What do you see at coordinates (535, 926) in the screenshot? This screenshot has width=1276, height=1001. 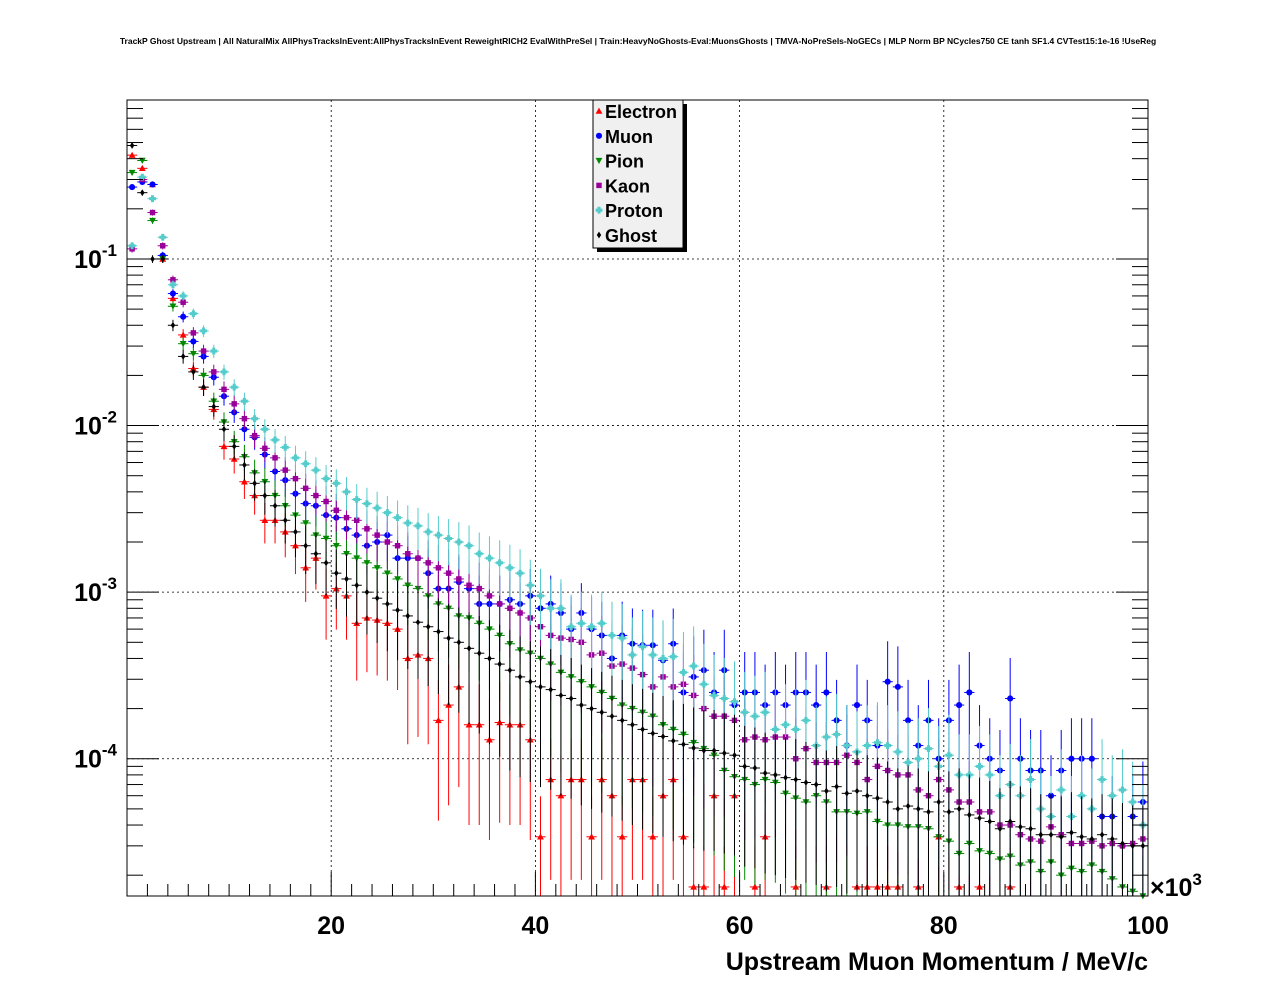 I see `x-tick-label: 40` at bounding box center [535, 926].